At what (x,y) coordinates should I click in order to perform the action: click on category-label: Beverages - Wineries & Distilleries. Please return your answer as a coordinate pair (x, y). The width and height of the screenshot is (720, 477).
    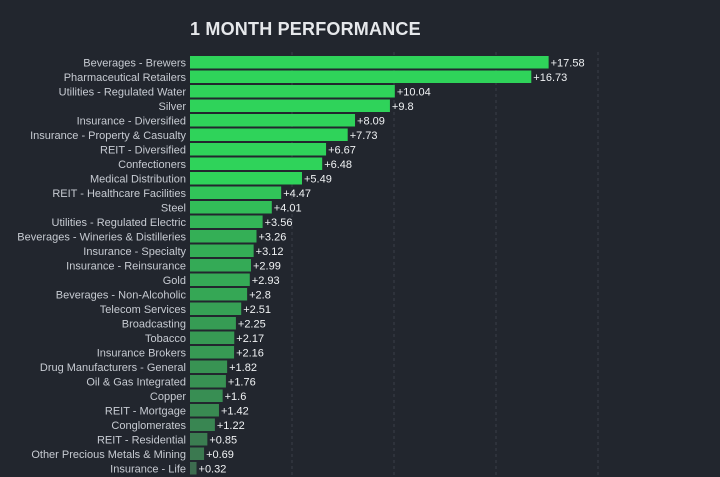
    Looking at the image, I should click on (101, 238).